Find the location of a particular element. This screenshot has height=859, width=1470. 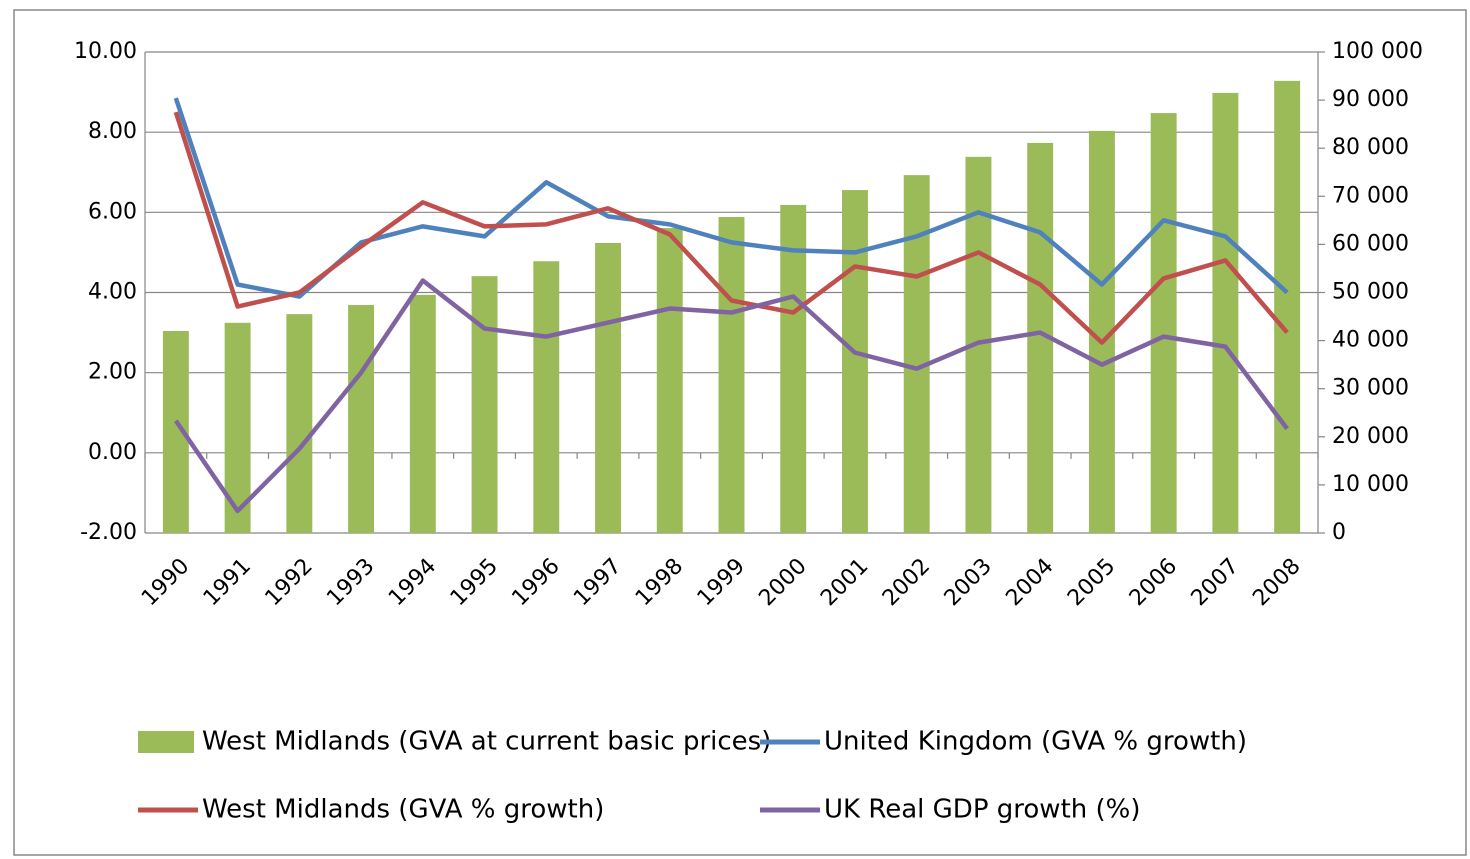

y-tick-label: 10.00 is located at coordinates (105, 51).